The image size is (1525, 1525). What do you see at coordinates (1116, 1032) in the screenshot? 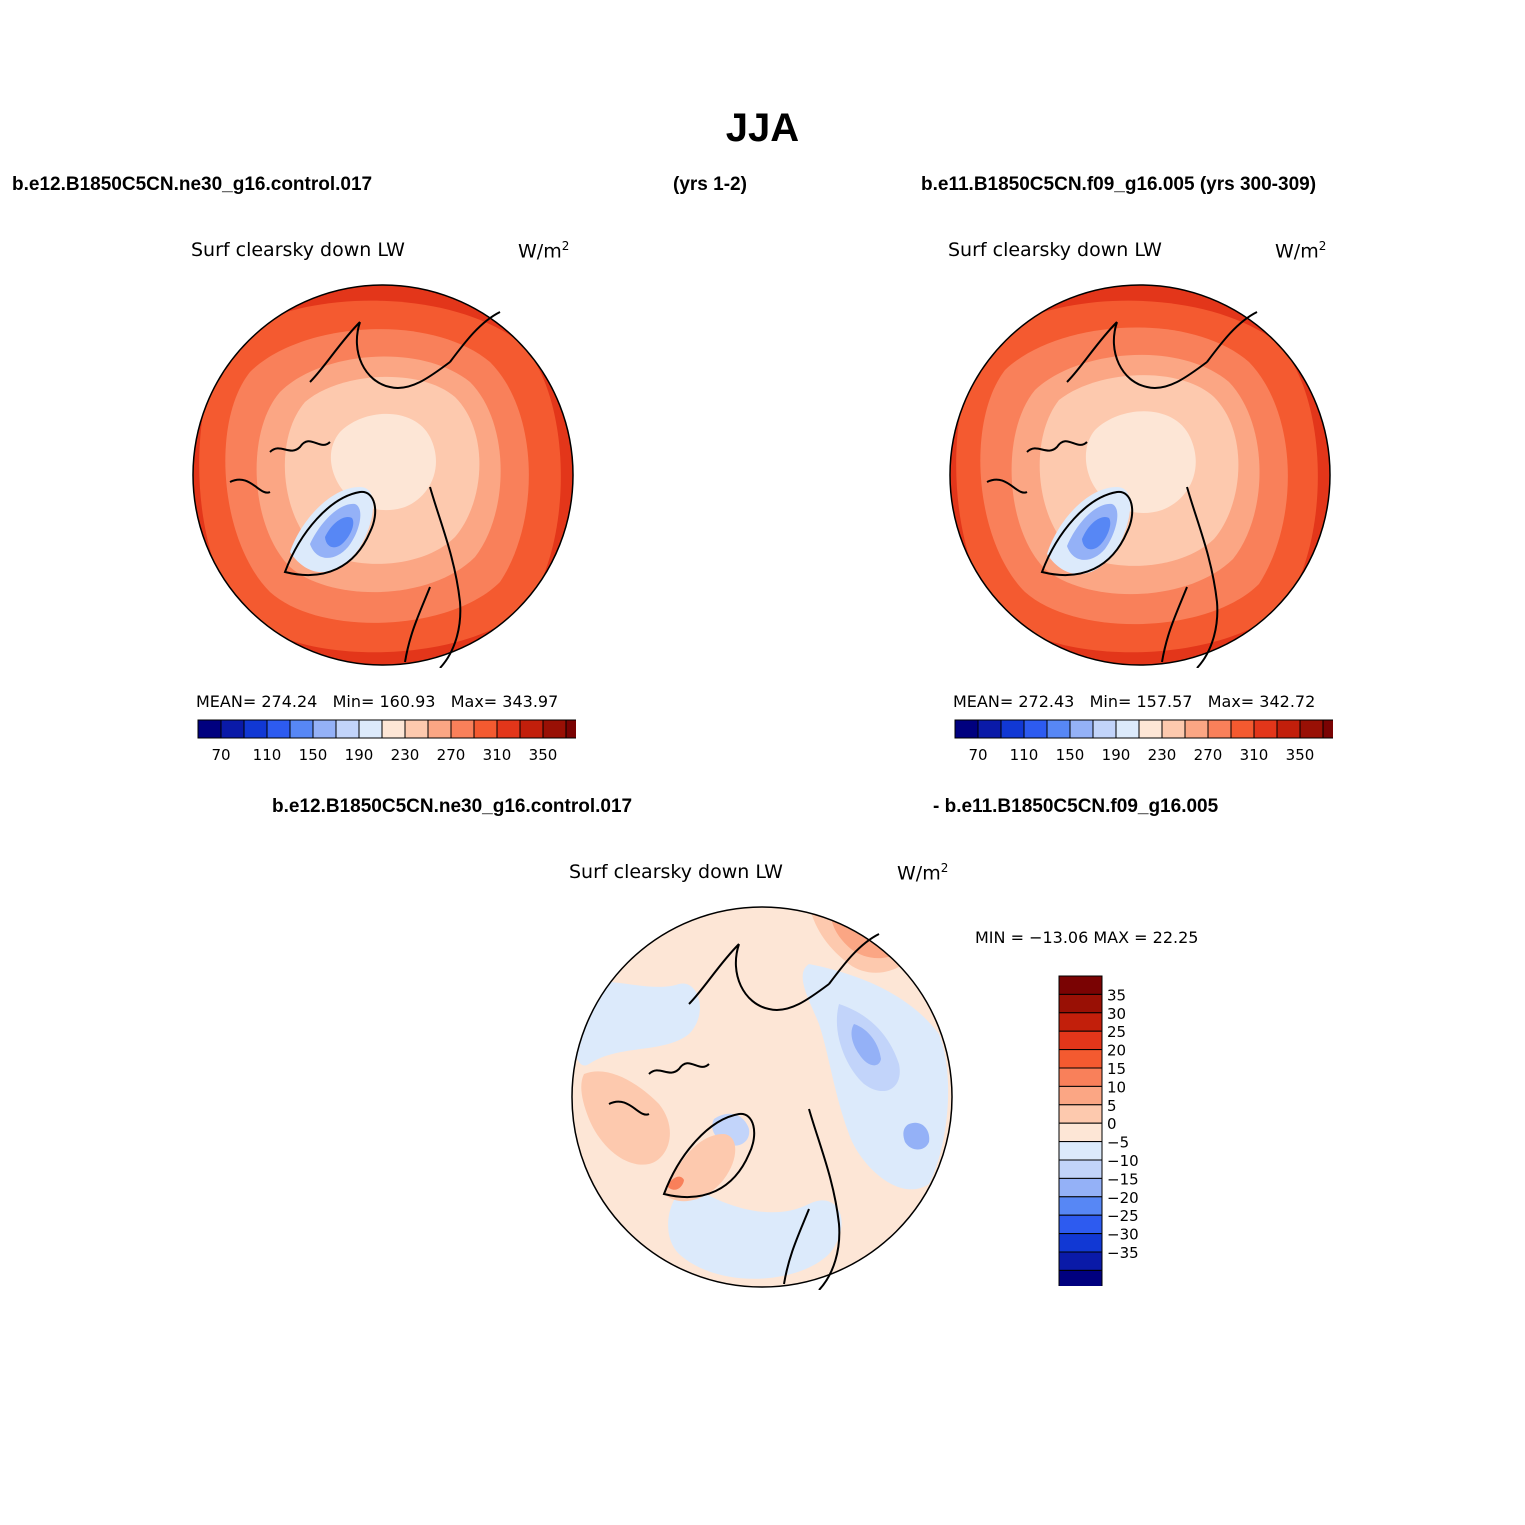
I see `colorbar-tick-label: 25` at bounding box center [1116, 1032].